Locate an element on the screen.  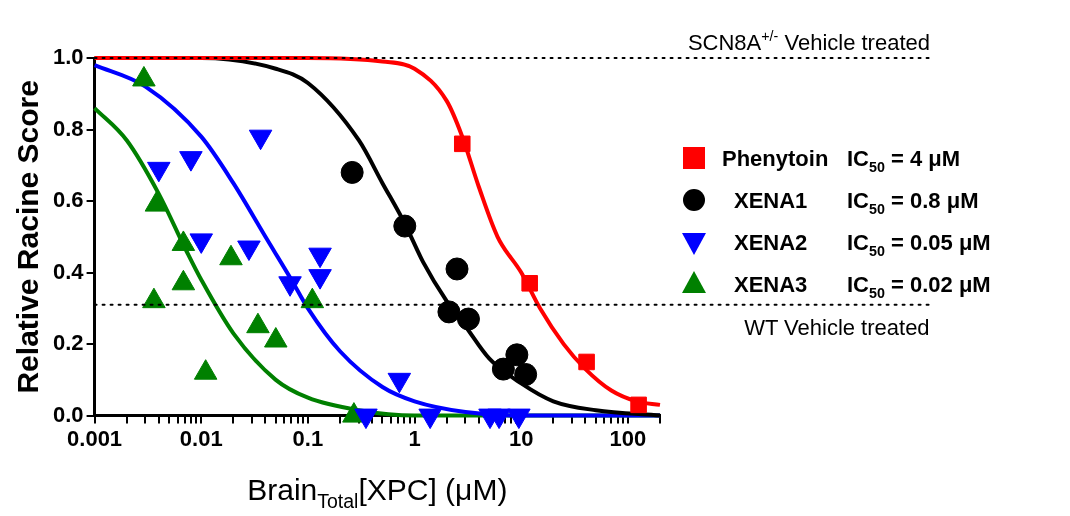
y-tick-label: 1.0 is located at coordinates (68, 57).